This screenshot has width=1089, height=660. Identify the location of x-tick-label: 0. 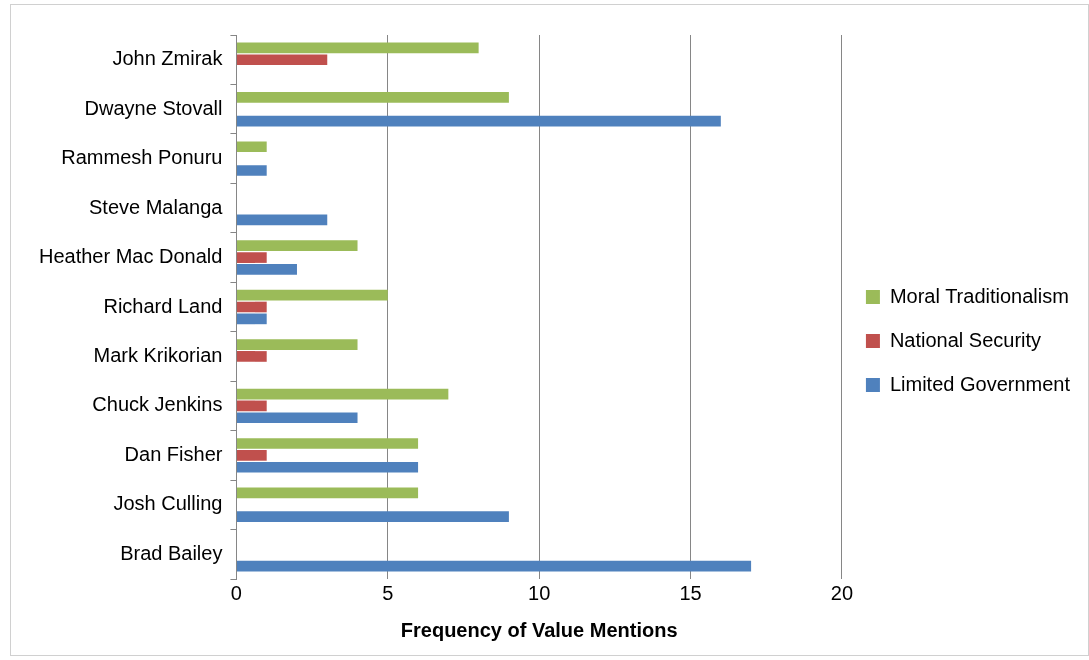
(236, 592).